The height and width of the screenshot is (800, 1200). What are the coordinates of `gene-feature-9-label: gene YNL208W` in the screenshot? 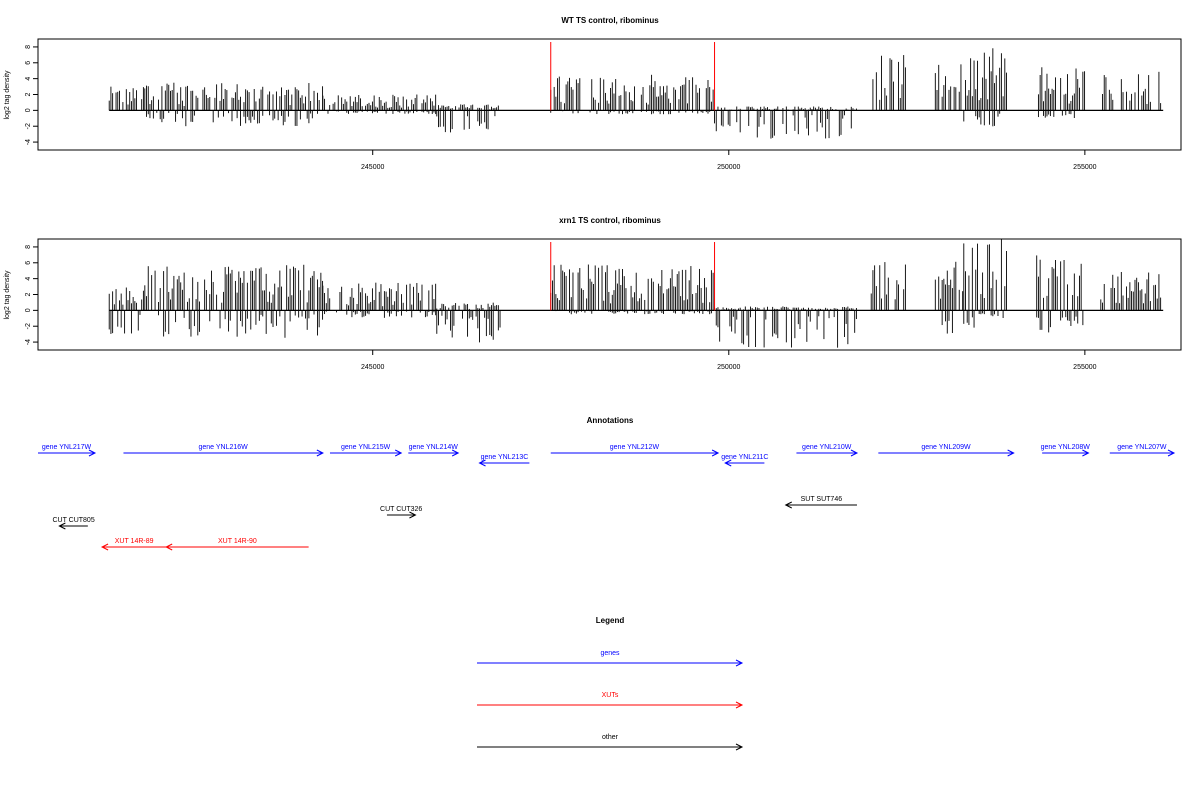 It's located at (1066, 447).